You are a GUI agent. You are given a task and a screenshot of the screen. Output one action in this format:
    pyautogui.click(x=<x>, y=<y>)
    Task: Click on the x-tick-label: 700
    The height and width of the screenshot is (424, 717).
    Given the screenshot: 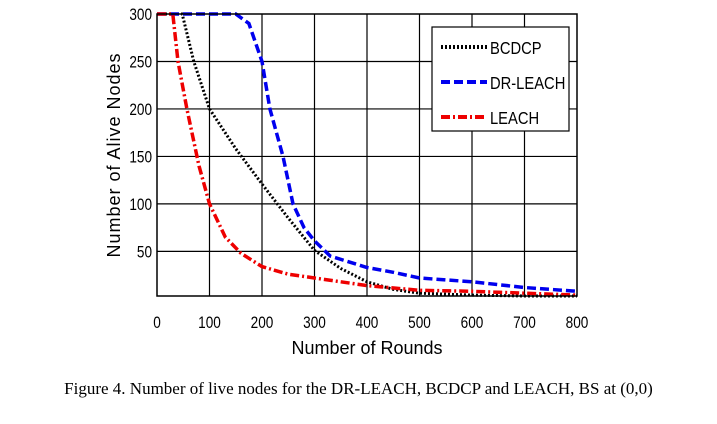 What is the action you would take?
    pyautogui.click(x=524, y=323)
    